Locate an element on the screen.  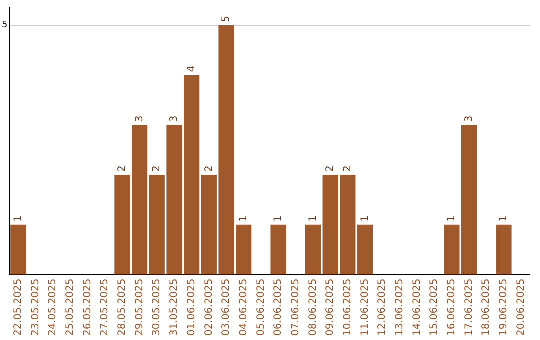
x-tick-label: 19.06.2025 is located at coordinates (504, 307).